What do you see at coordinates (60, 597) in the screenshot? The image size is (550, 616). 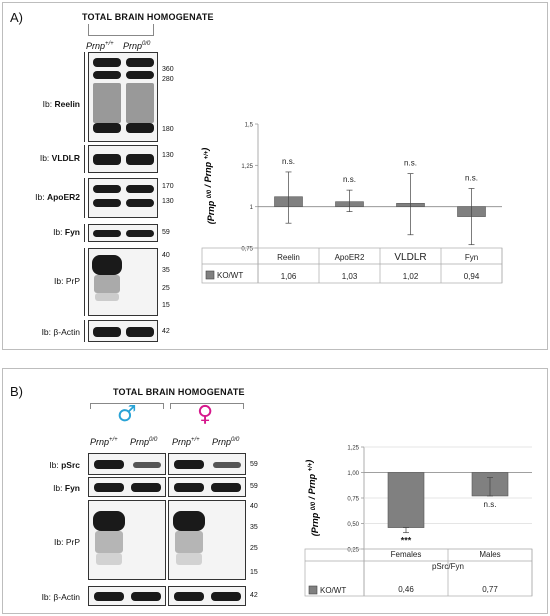 I see `blot-label-prefix: Ib: β-Actin` at bounding box center [60, 597].